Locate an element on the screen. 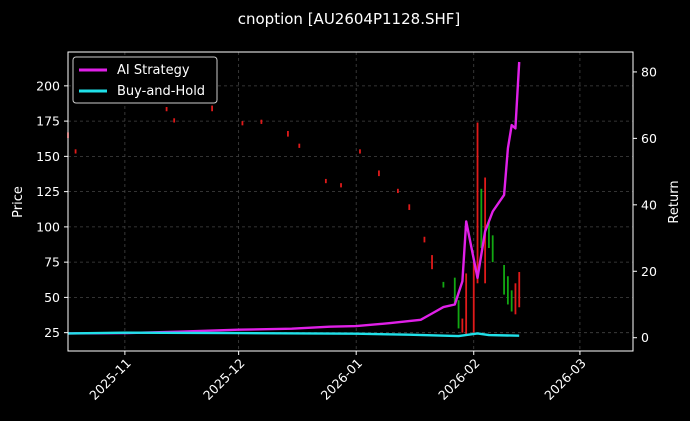  y-left-tick-label: 125 is located at coordinates (48, 191).